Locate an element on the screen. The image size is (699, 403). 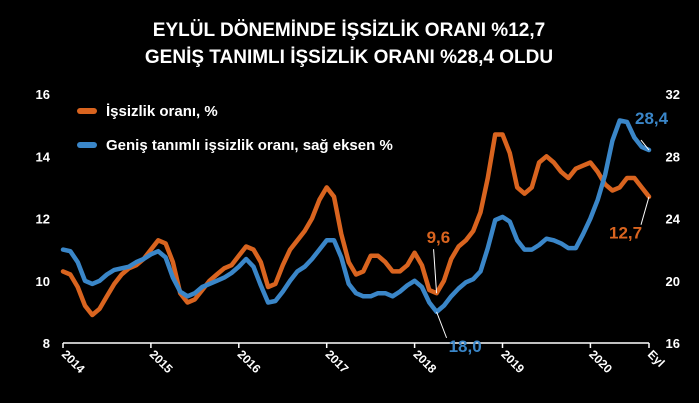
legend-label-unemployment-rate: İşsizlik oranı, % is located at coordinates (162, 111).